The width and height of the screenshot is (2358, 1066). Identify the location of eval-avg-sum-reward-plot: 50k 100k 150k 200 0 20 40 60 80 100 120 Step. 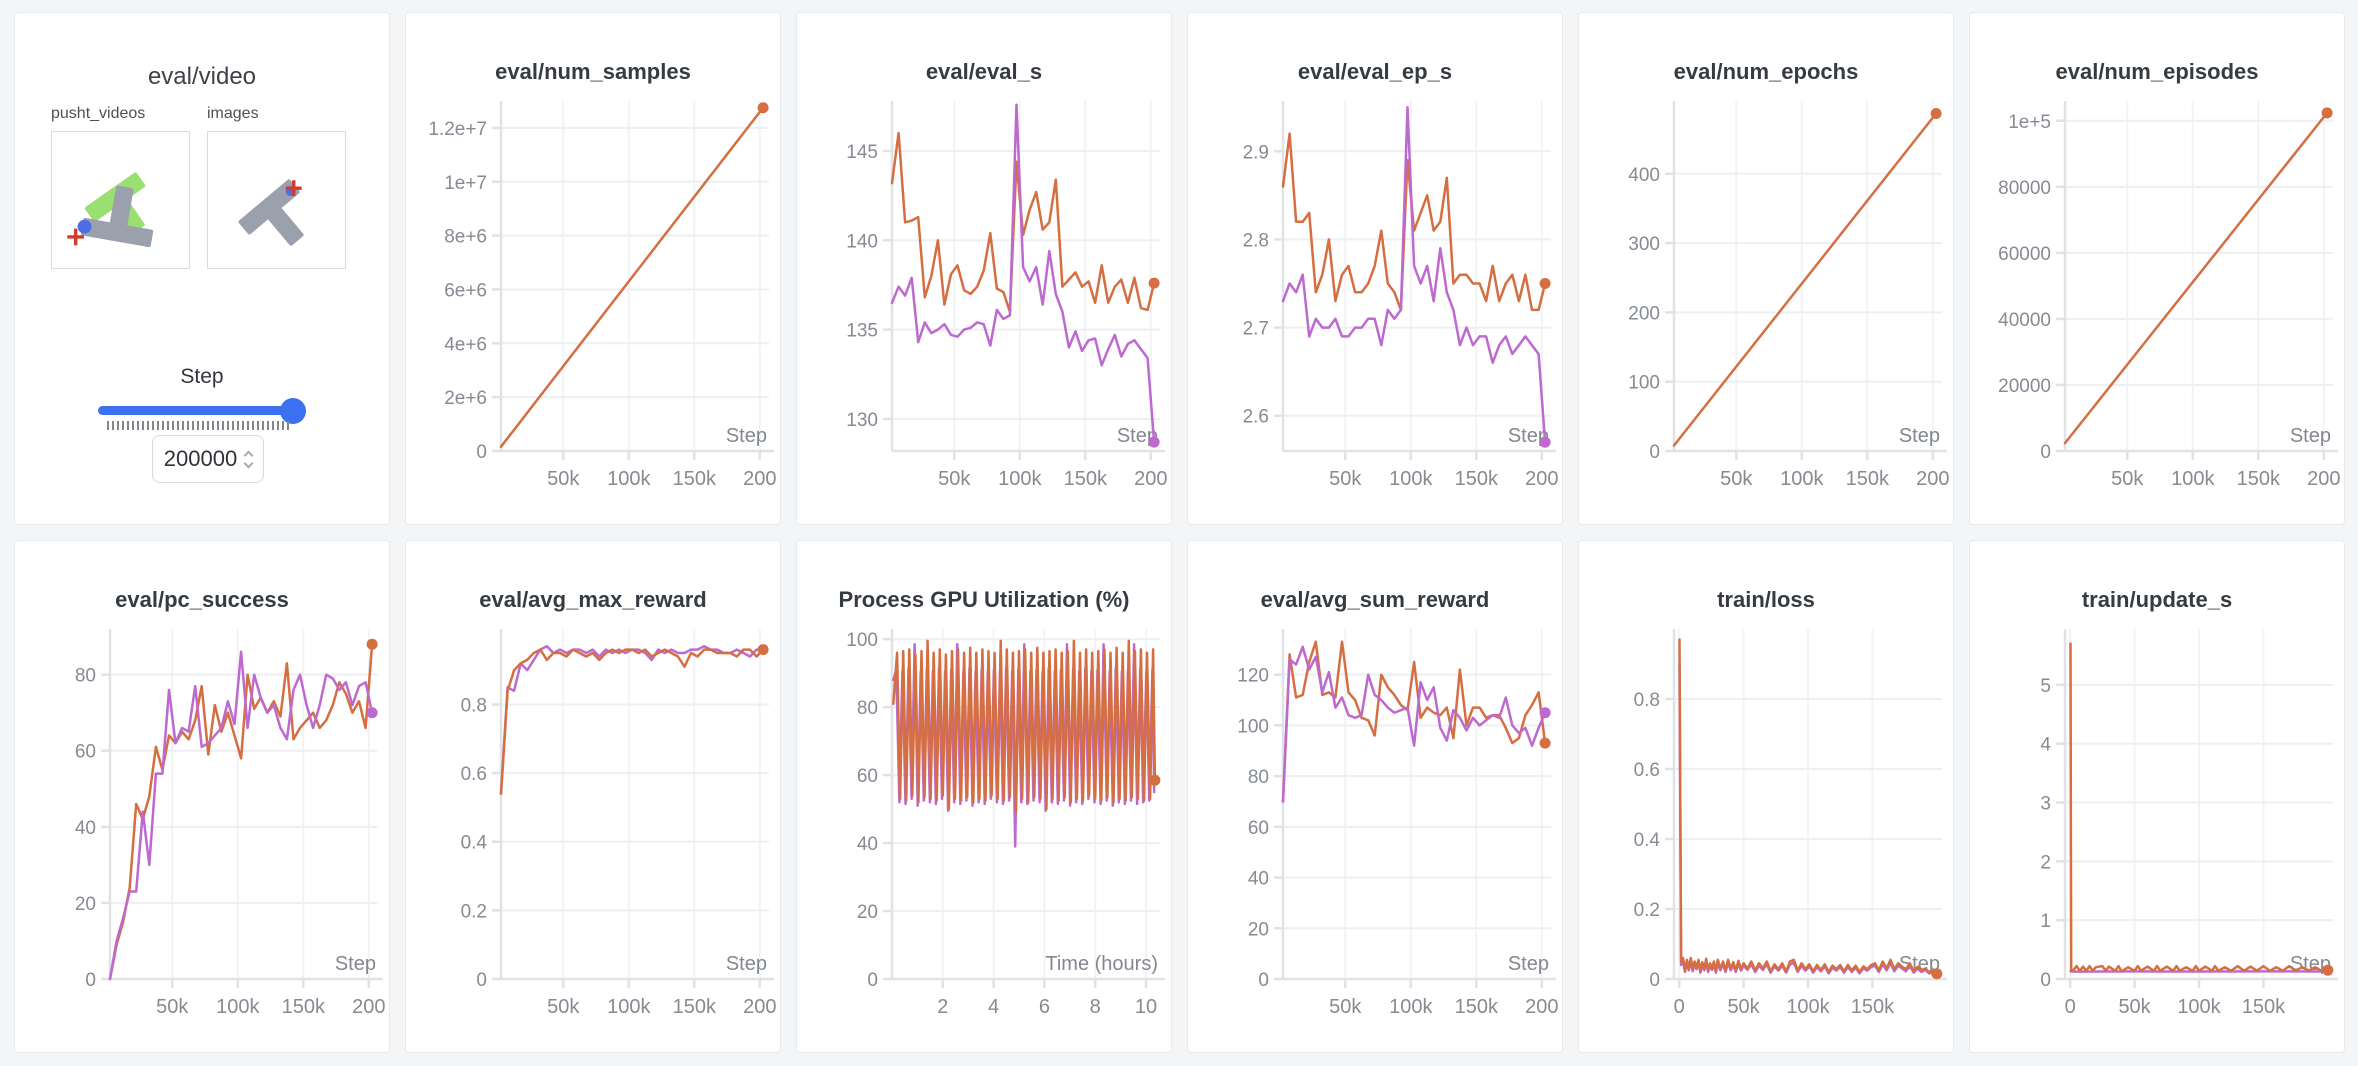
(1375, 834).